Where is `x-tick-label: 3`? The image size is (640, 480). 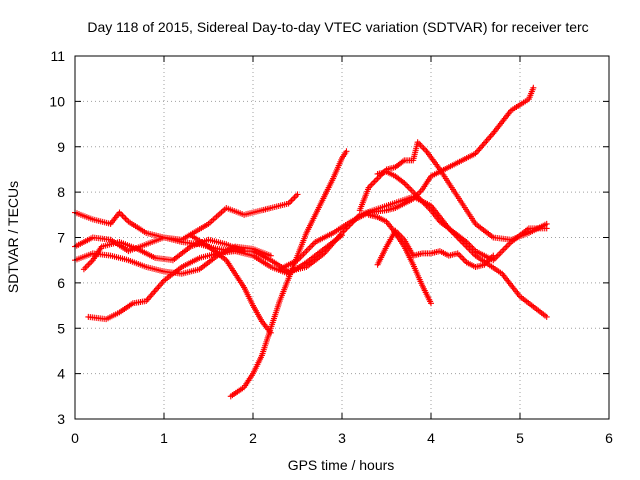
x-tick-label: 3 is located at coordinates (342, 438).